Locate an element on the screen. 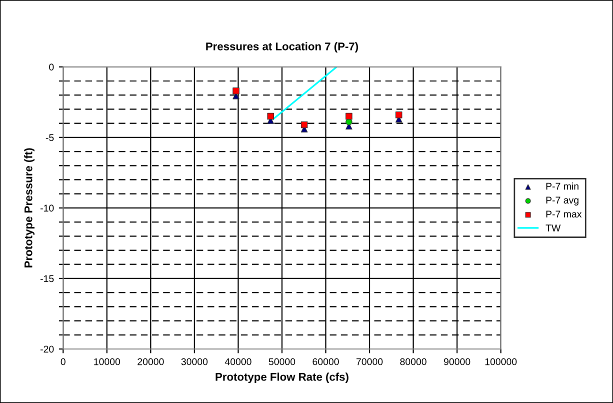 The height and width of the screenshot is (403, 613). x-tick-label: 0 is located at coordinates (63, 362).